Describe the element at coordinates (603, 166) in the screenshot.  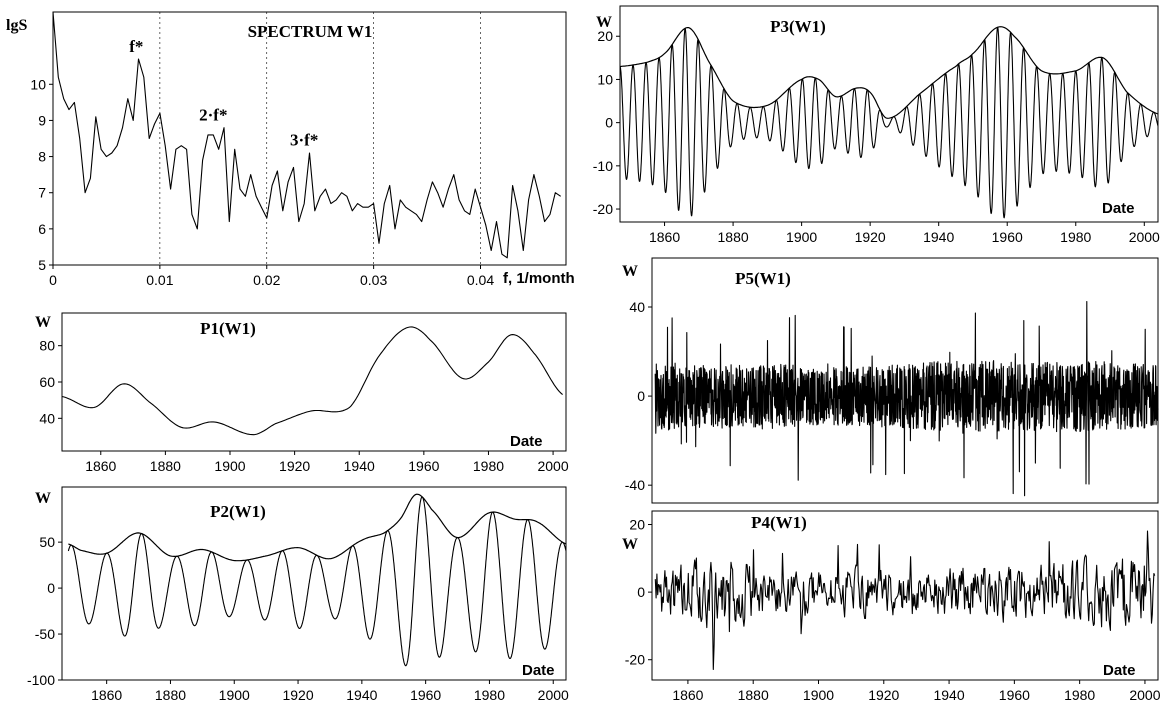
I see `p3-ytick-label: -10` at that location.